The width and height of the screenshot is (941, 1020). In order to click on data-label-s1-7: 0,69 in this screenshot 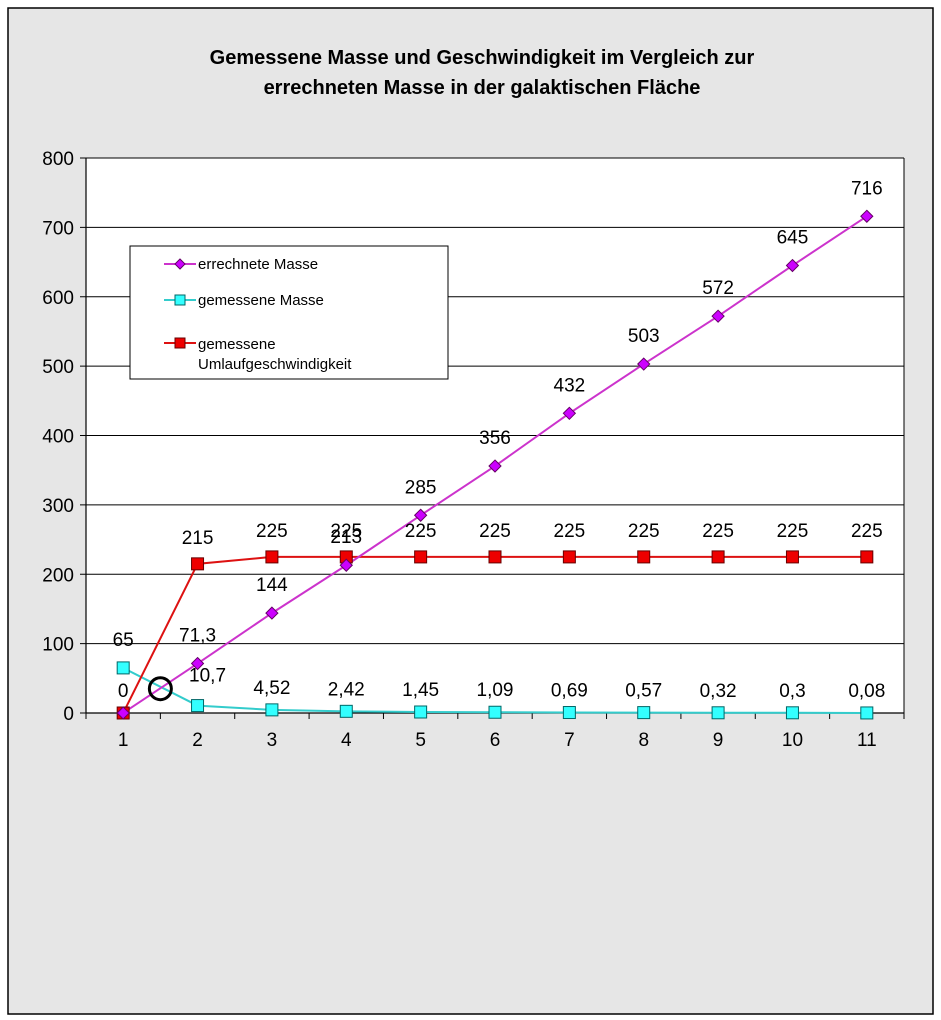, I will do `click(569, 691)`.